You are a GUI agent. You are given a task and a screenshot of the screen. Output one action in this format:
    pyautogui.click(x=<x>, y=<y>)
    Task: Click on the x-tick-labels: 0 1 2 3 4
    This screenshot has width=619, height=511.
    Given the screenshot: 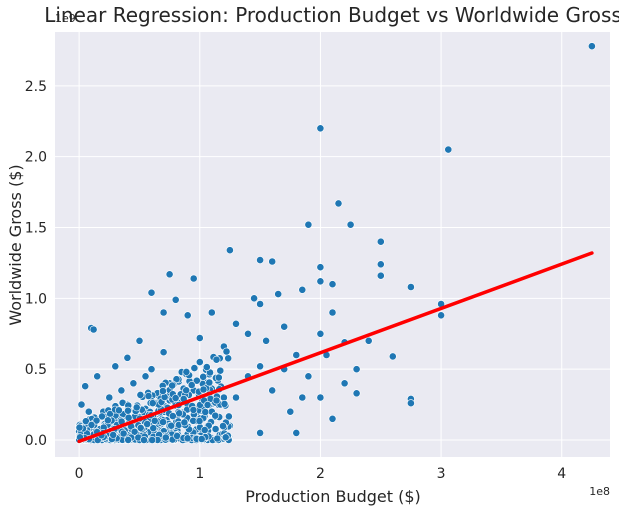 What is the action you would take?
    pyautogui.click(x=321, y=474)
    